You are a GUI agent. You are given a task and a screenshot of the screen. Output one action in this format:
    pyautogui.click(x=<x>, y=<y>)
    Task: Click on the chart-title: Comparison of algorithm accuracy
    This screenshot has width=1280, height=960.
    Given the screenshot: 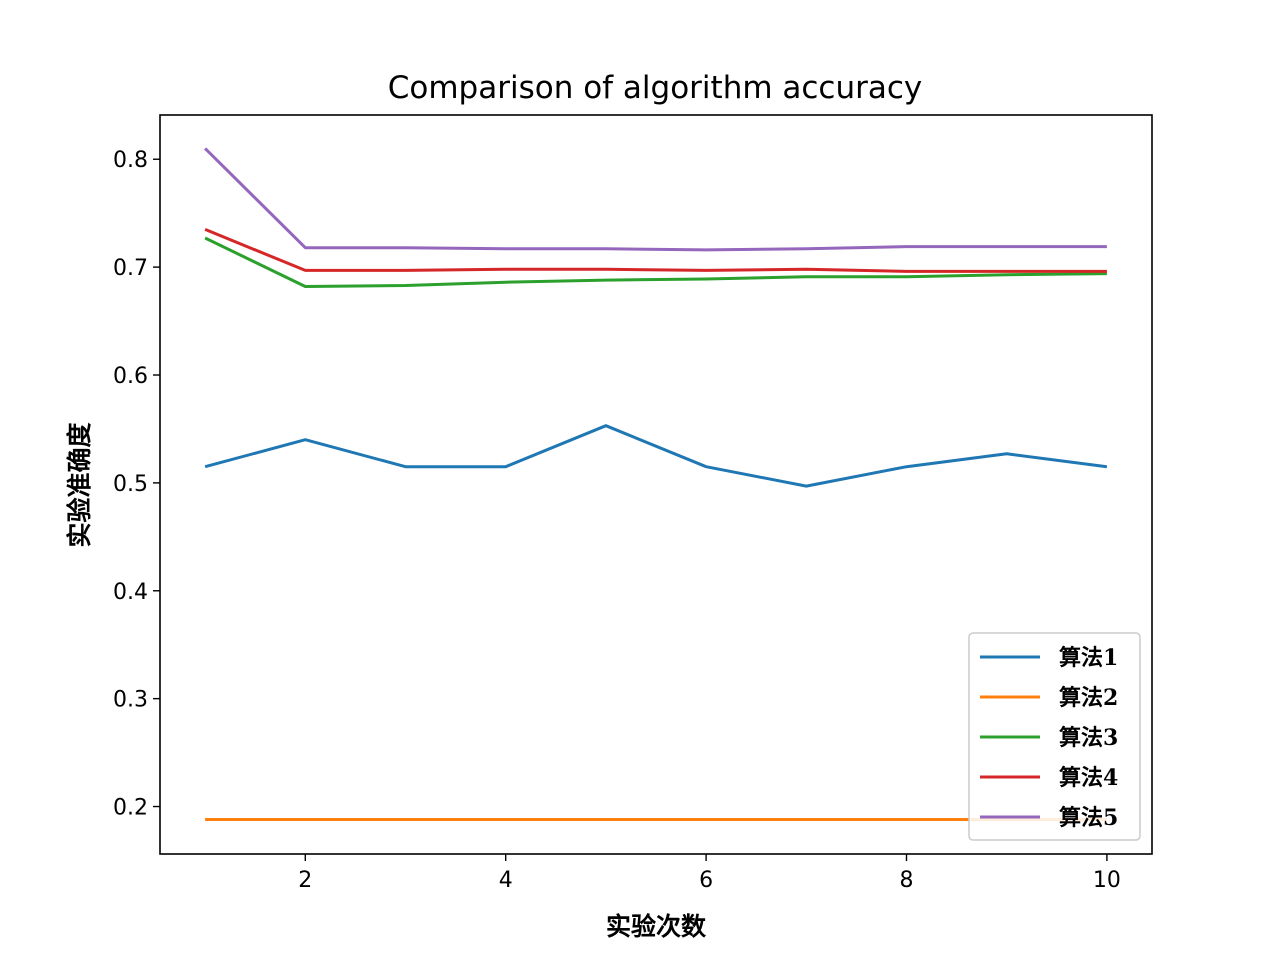 What is the action you would take?
    pyautogui.click(x=655, y=88)
    